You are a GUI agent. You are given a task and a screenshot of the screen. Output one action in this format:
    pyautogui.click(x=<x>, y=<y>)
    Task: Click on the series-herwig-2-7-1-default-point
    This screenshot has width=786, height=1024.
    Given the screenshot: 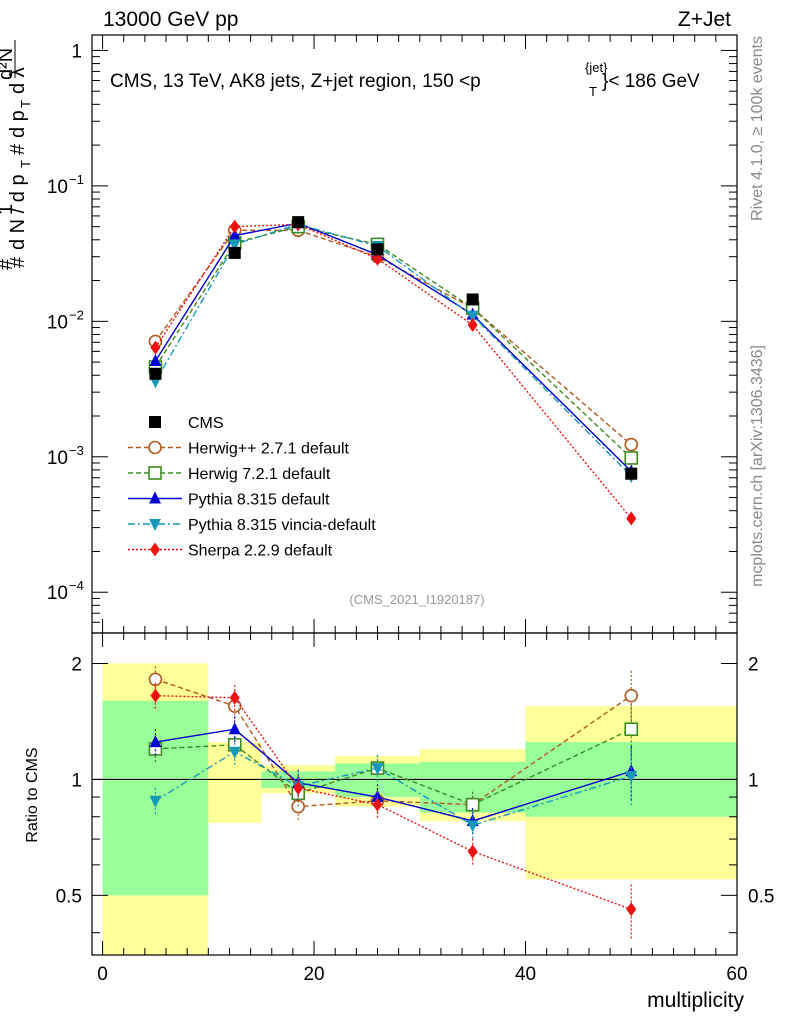 What is the action you would take?
    pyautogui.click(x=631, y=444)
    